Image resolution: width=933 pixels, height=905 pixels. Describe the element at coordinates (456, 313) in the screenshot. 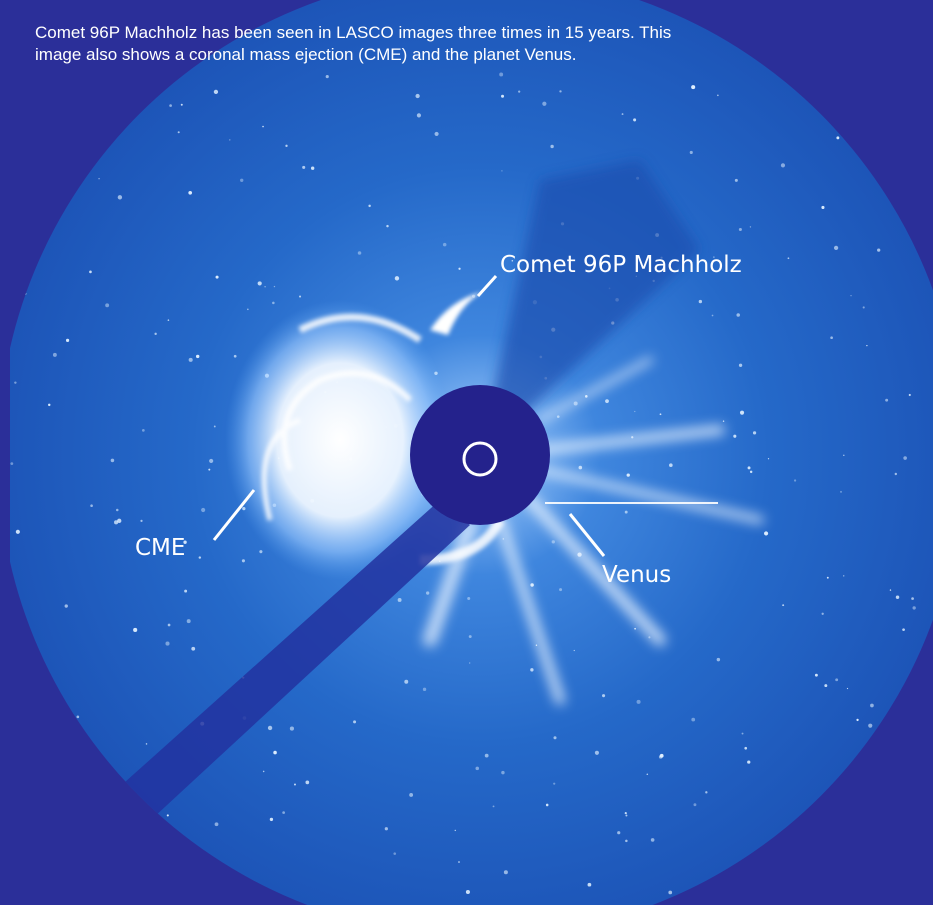

I see `comet-streak` at that location.